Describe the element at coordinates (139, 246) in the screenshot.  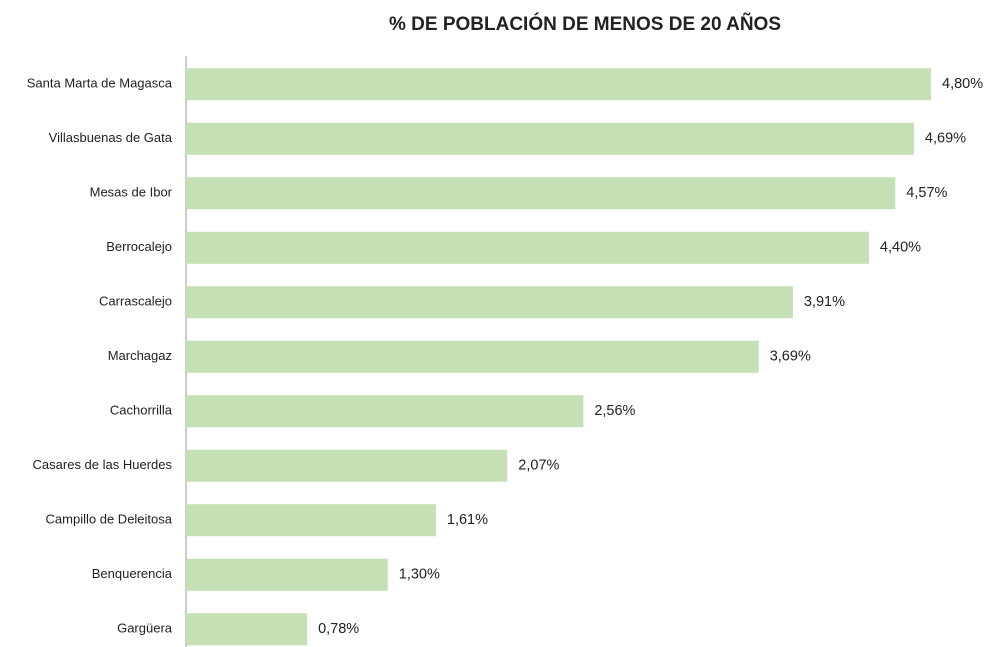
I see `category-label: Berrocalejo` at that location.